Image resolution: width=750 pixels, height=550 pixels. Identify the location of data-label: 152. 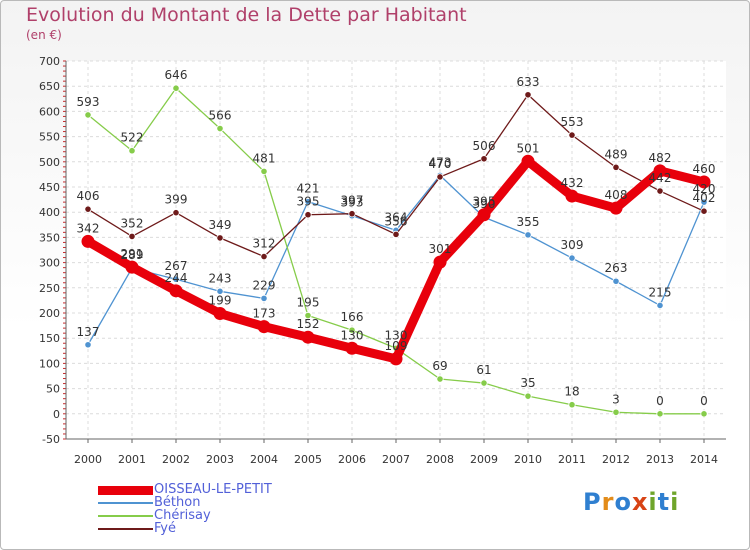
(308, 324).